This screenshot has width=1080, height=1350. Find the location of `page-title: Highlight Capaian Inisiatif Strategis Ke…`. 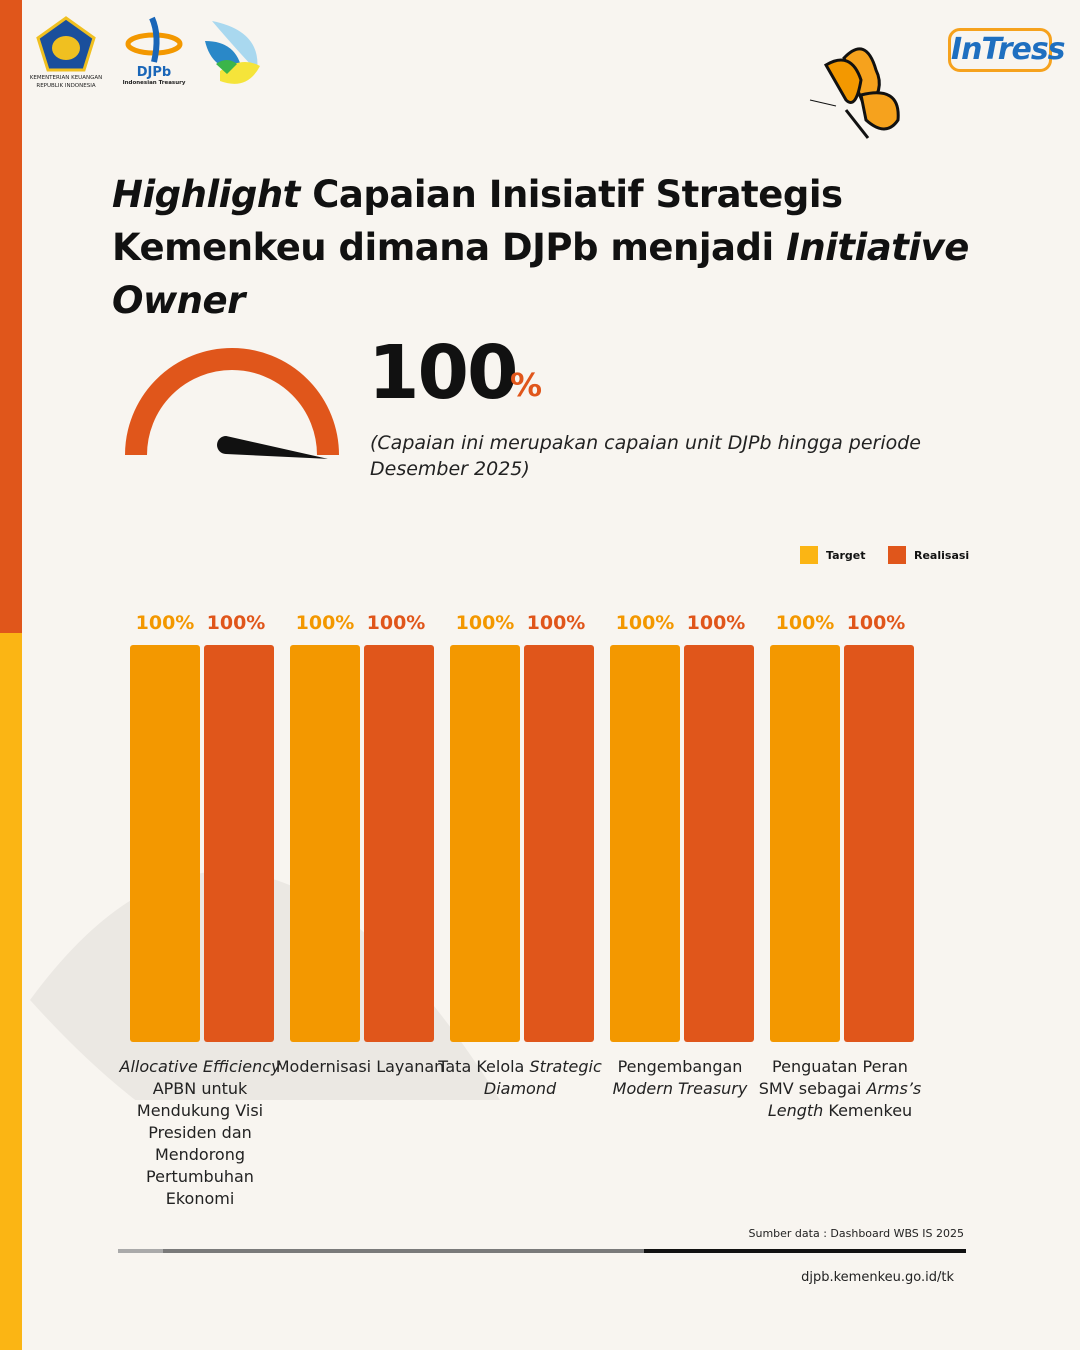

page-title: Highlight Capaian Inisiatif Strategis Ke… is located at coordinates (540, 247).